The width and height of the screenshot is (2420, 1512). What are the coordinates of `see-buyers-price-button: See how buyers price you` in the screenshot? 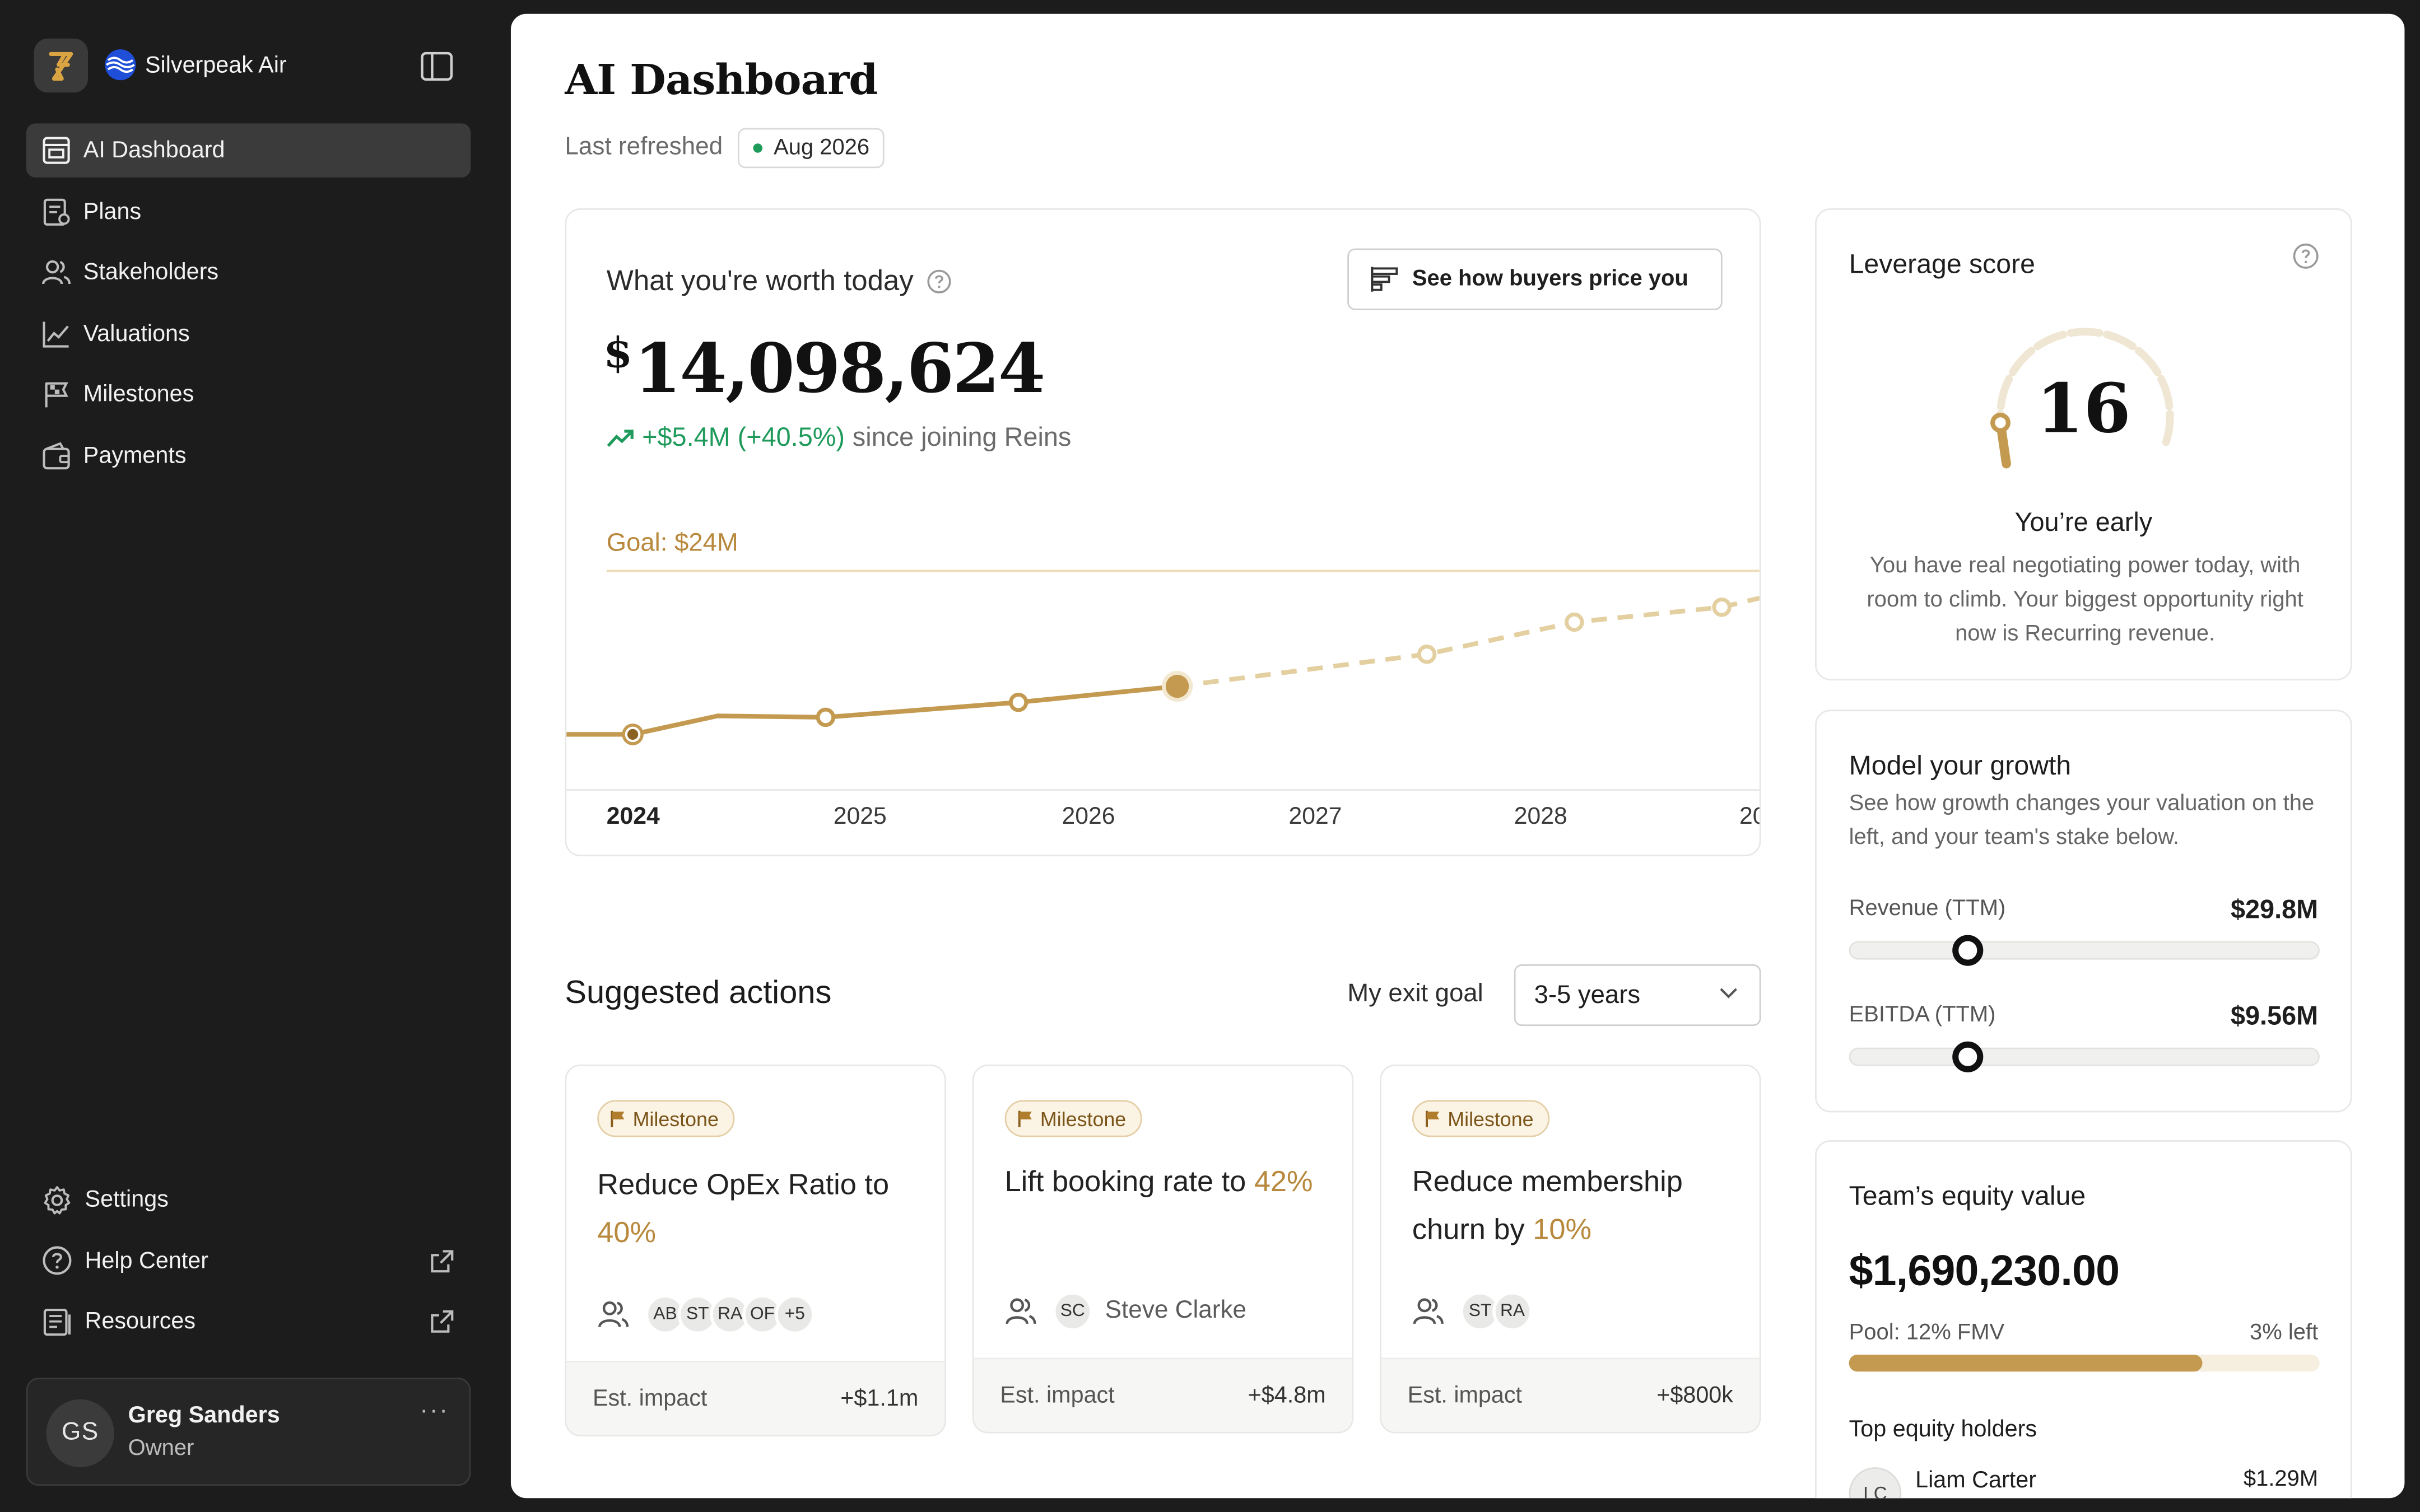 It's located at (1535, 279).